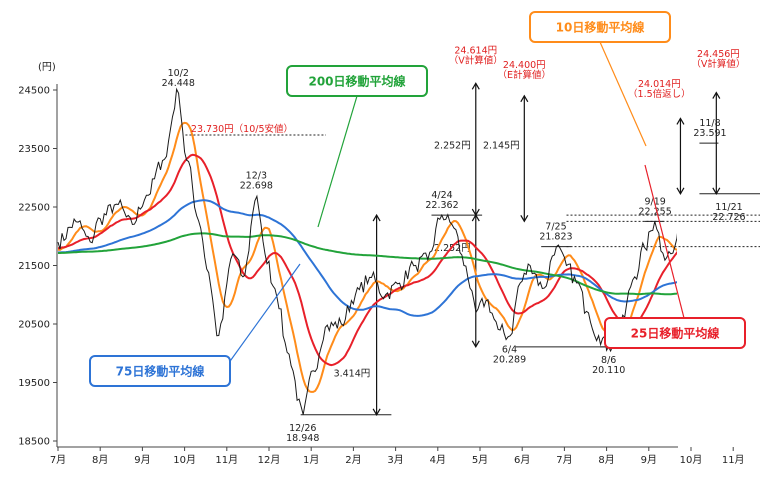  I want to click on annotation-date: 8/6, so click(608, 360).